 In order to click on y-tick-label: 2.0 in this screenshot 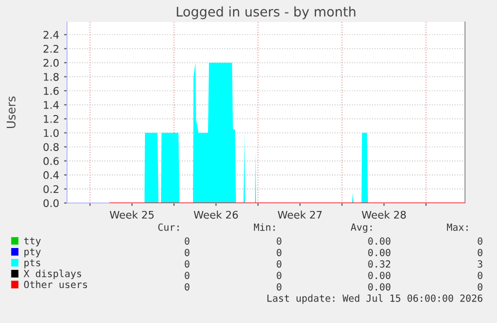, I will do `click(51, 62)`.